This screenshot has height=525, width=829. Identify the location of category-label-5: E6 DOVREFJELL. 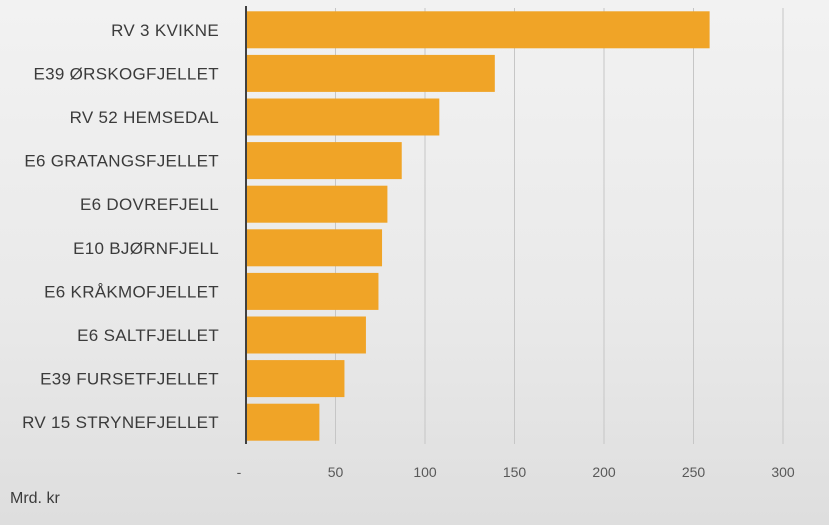
(149, 204).